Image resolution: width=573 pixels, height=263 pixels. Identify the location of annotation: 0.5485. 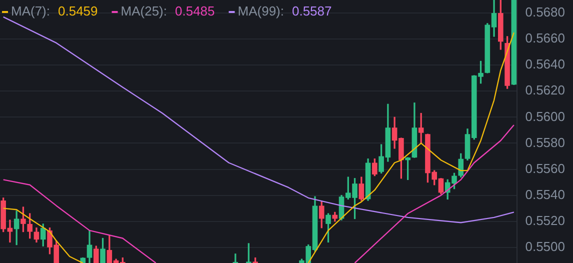
(194, 11).